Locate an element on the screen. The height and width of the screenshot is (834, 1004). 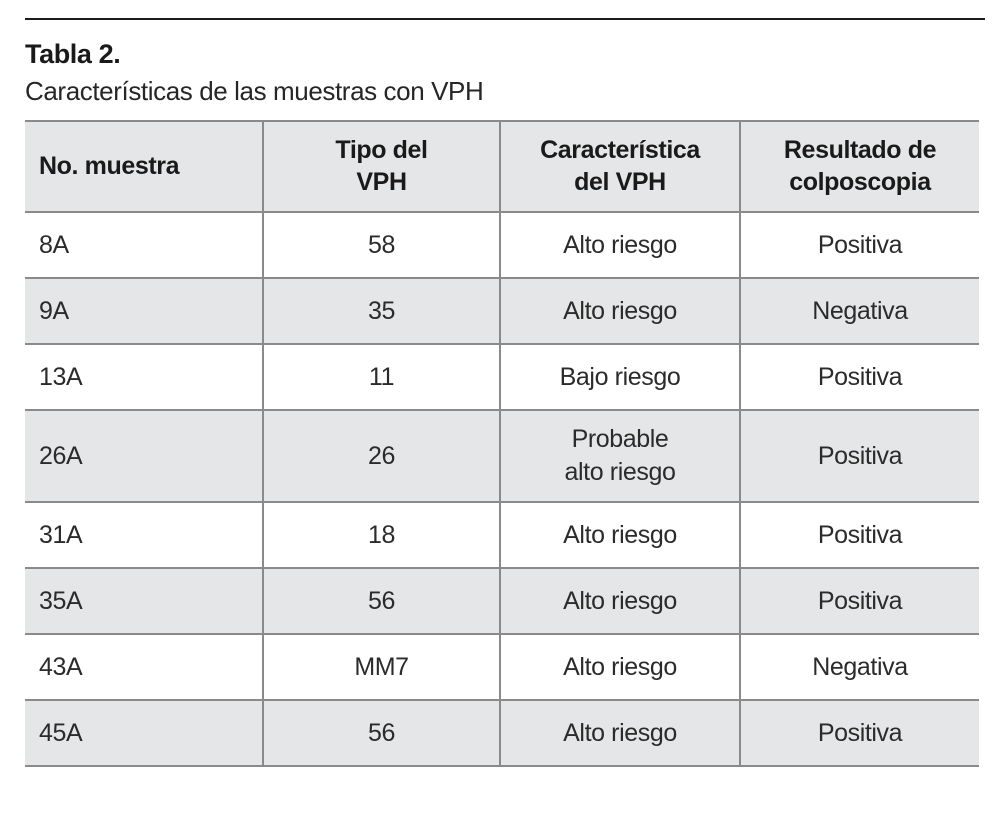
table-row: 9A 35 Alto riesgo Negativa is located at coordinates (502, 311).